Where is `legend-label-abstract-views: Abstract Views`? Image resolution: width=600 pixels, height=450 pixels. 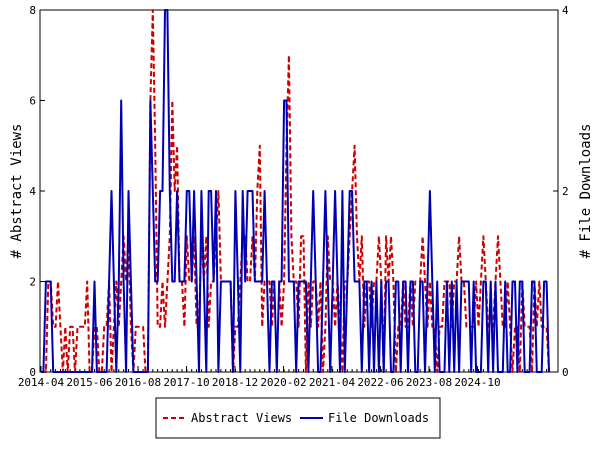
legend-label-abstract-views: Abstract Views is located at coordinates (241, 418).